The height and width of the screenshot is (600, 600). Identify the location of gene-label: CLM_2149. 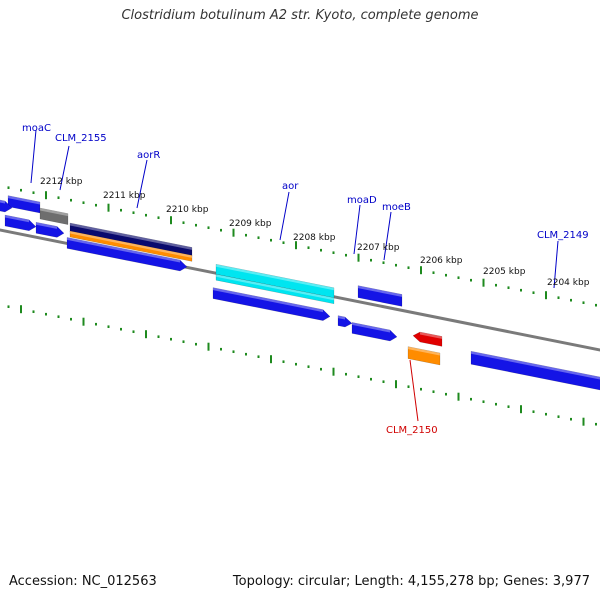
(563, 235).